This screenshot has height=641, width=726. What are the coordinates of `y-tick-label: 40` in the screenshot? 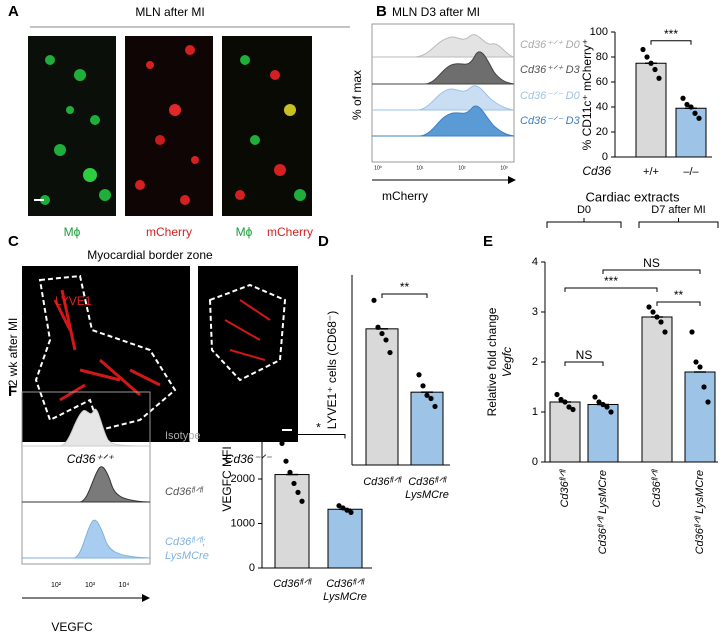 It's located at (602, 107).